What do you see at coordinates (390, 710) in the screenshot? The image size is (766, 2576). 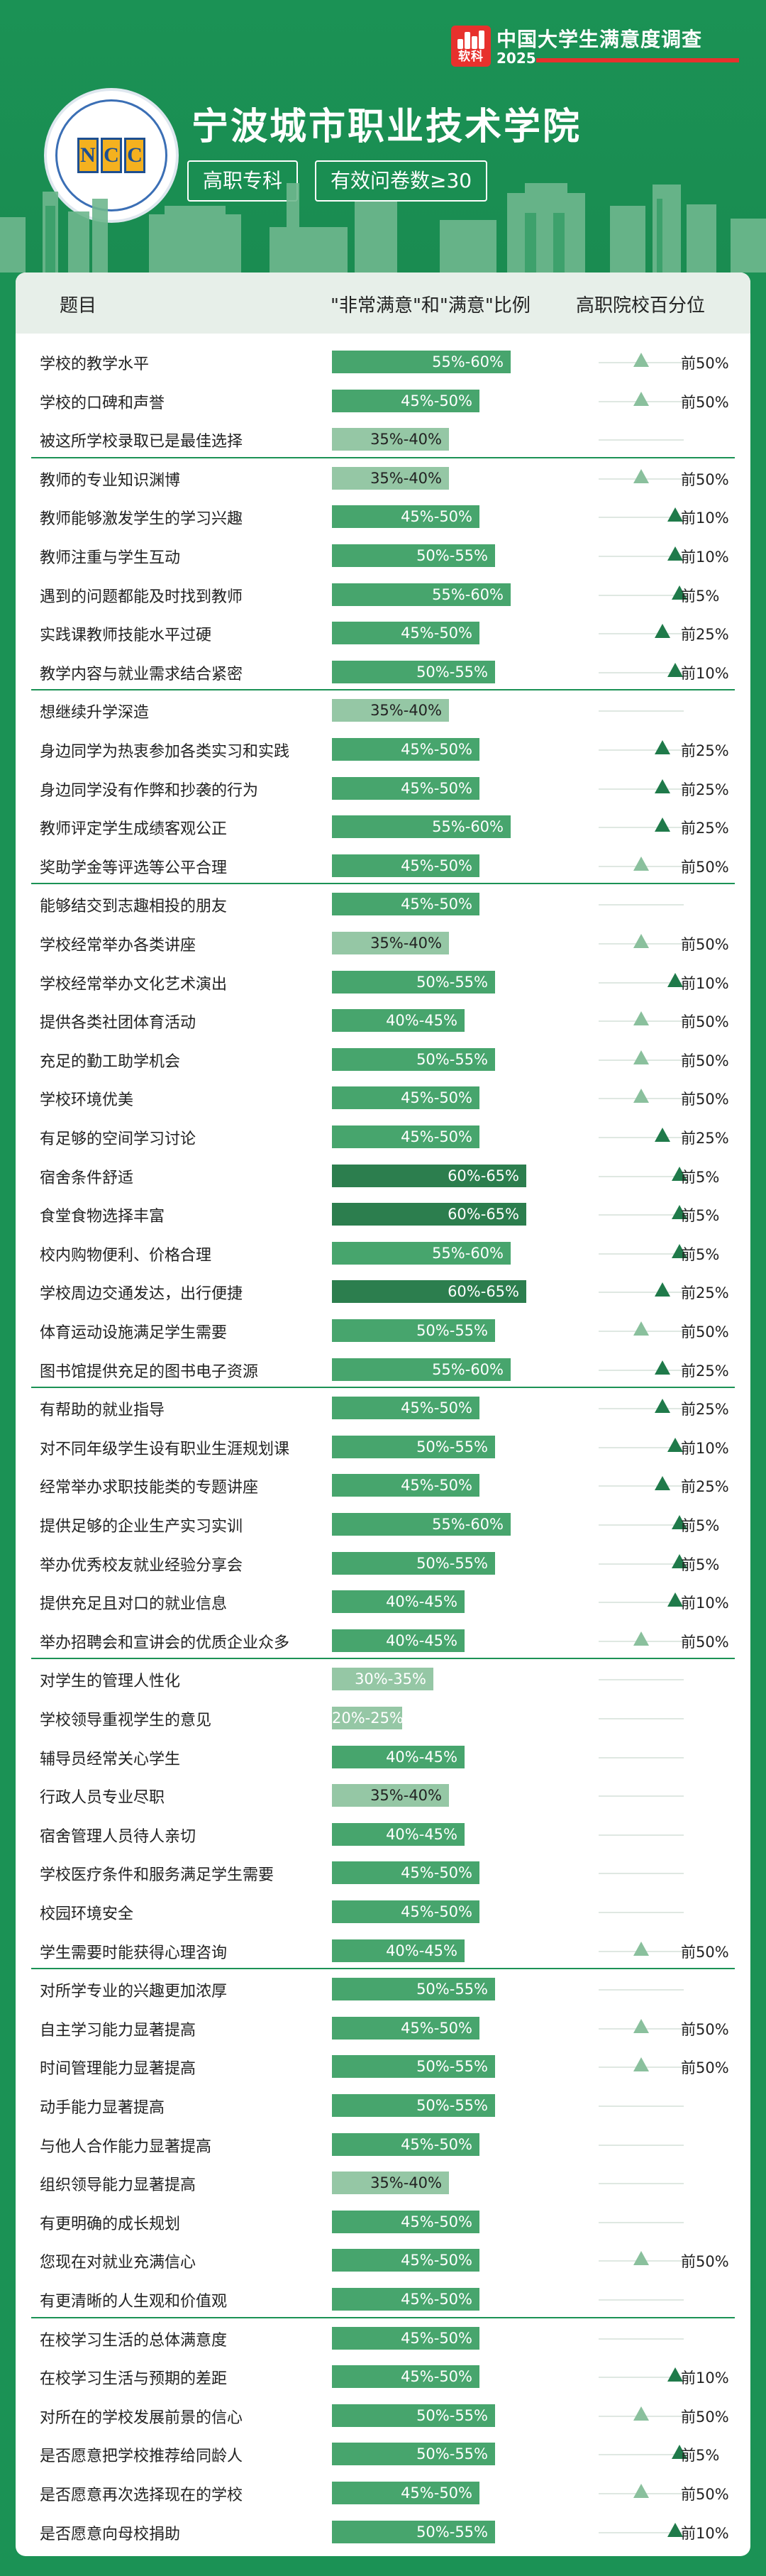 I see `satisfaction-bar: 35%-40%` at bounding box center [390, 710].